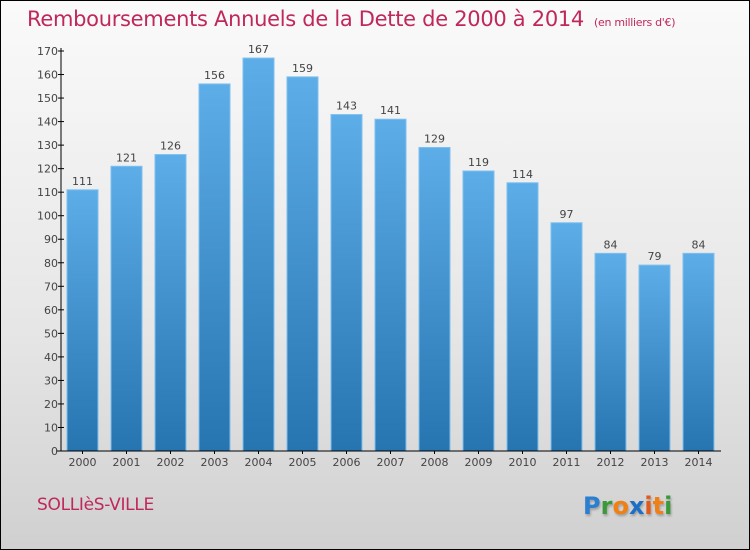 The image size is (750, 550). What do you see at coordinates (215, 462) in the screenshot?
I see `x-tick-label-2003: 2003` at bounding box center [215, 462].